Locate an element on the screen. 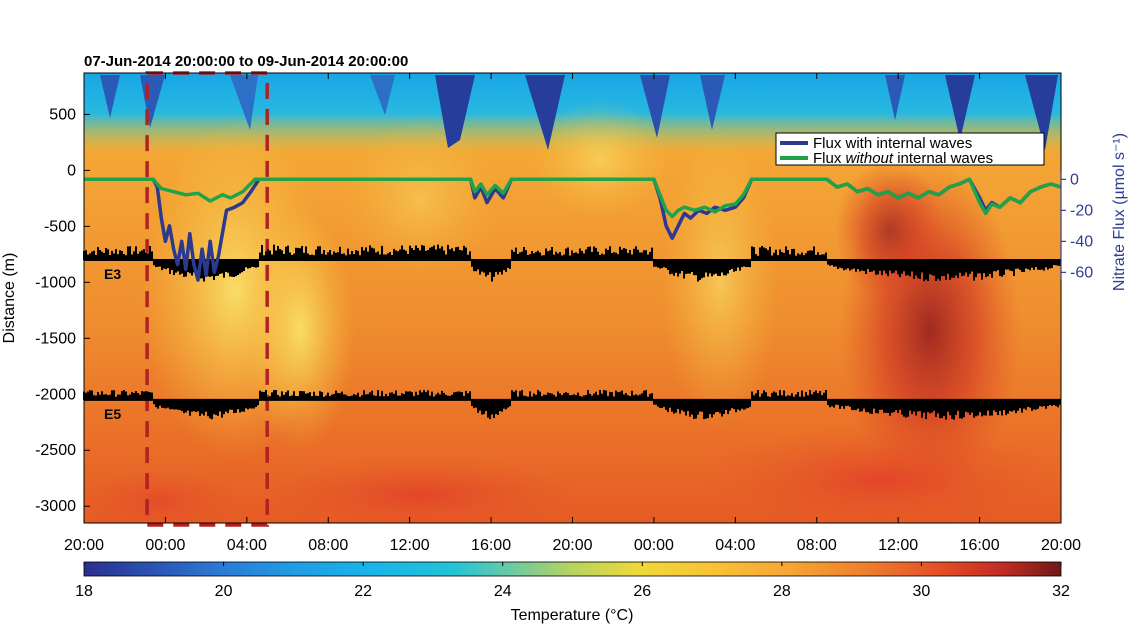 This screenshot has height=640, width=1136. legend-label-with: Flux with internal waves is located at coordinates (892, 143).